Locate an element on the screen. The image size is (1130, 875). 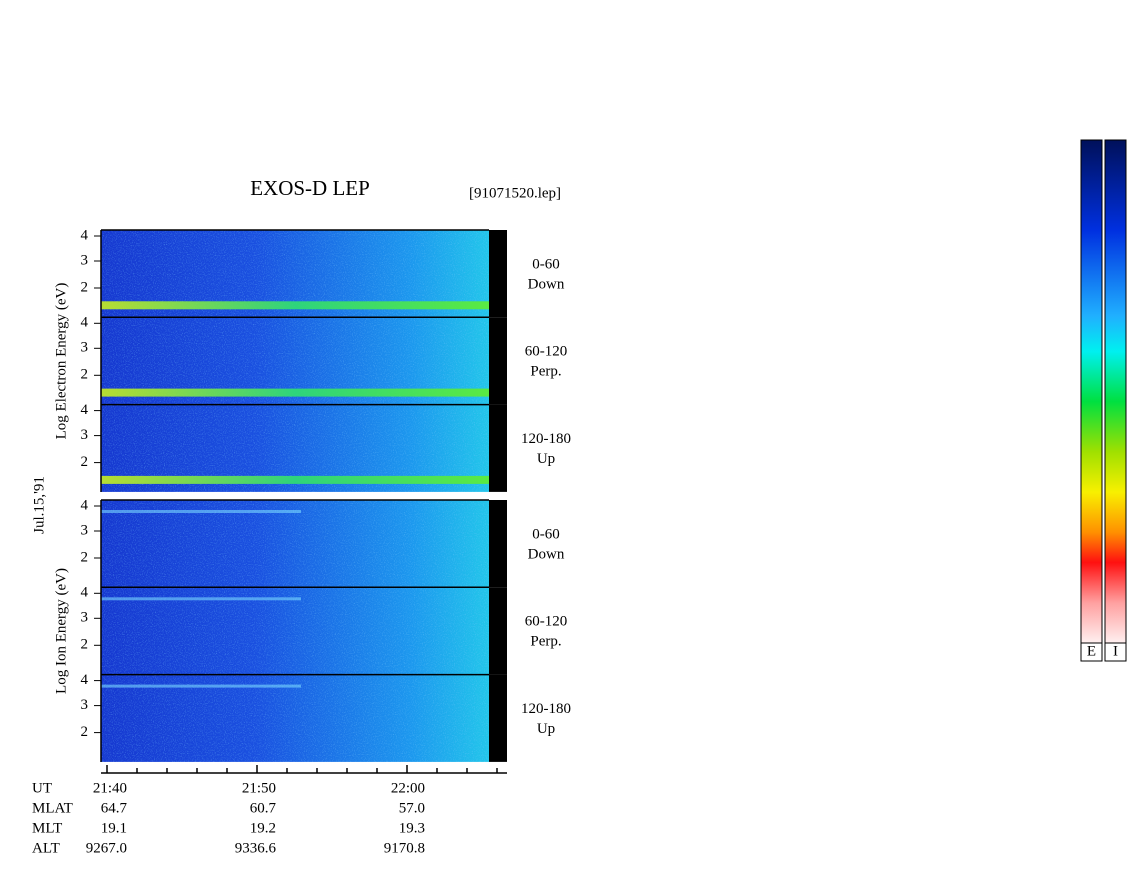
row-value: 9267.0 is located at coordinates (106, 848).